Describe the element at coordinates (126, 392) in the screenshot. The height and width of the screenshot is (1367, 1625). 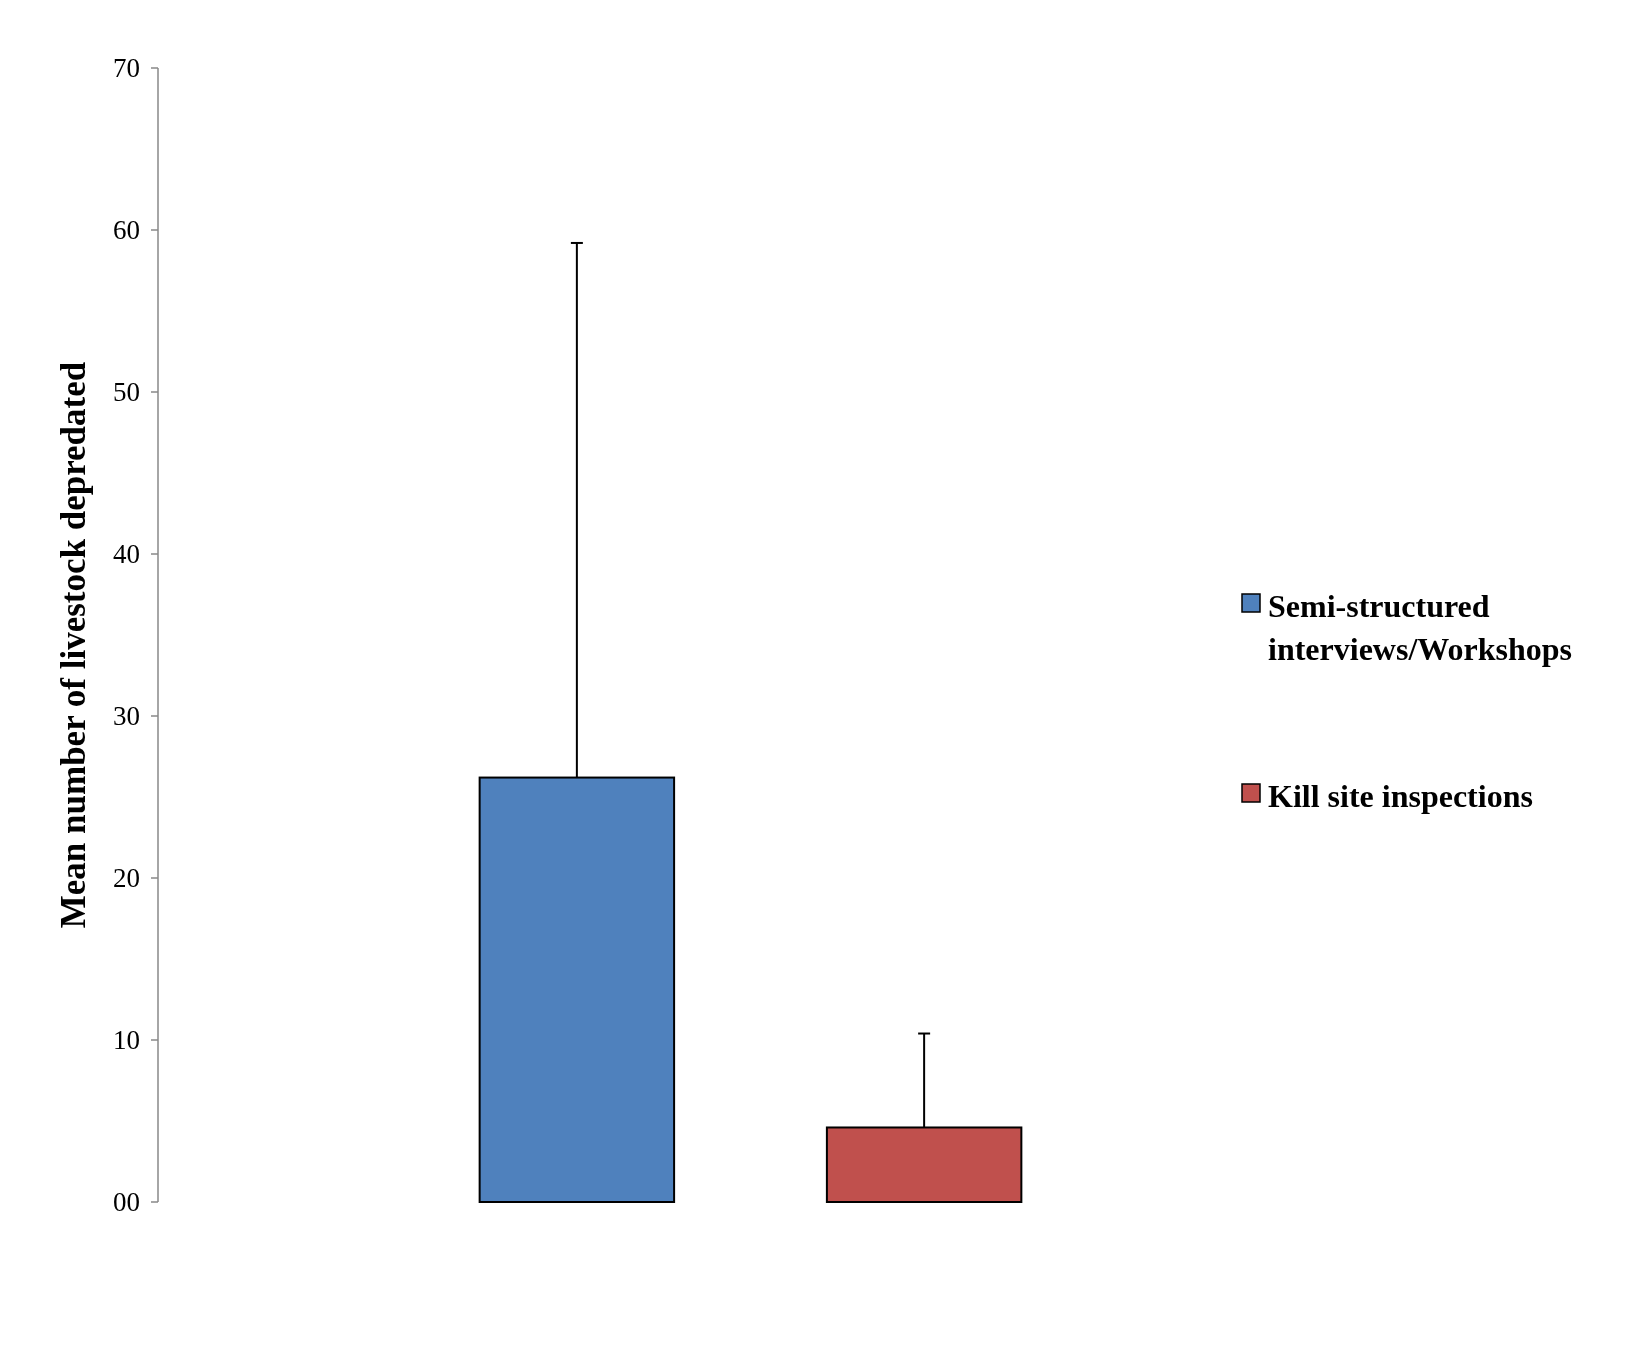
I see `y-tick-label: 50` at that location.